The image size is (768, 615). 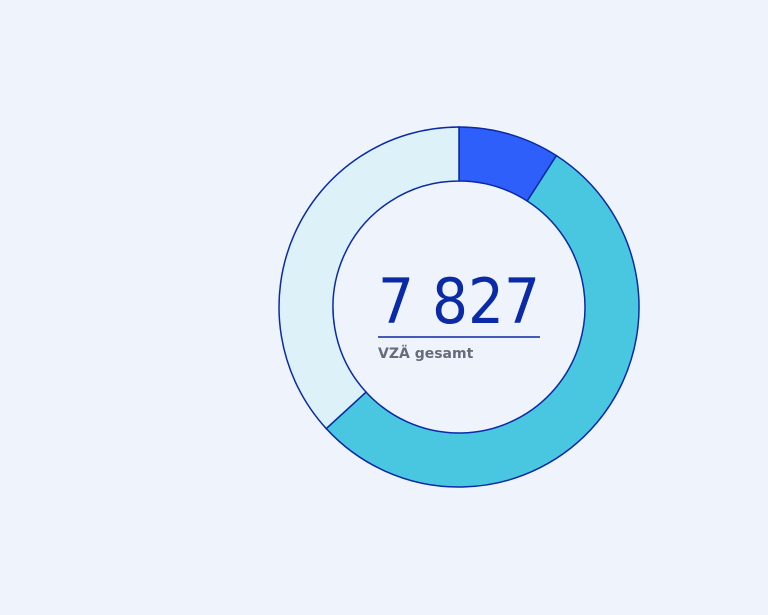 I want to click on center-label: VZÄ gesamt, so click(x=426, y=353).